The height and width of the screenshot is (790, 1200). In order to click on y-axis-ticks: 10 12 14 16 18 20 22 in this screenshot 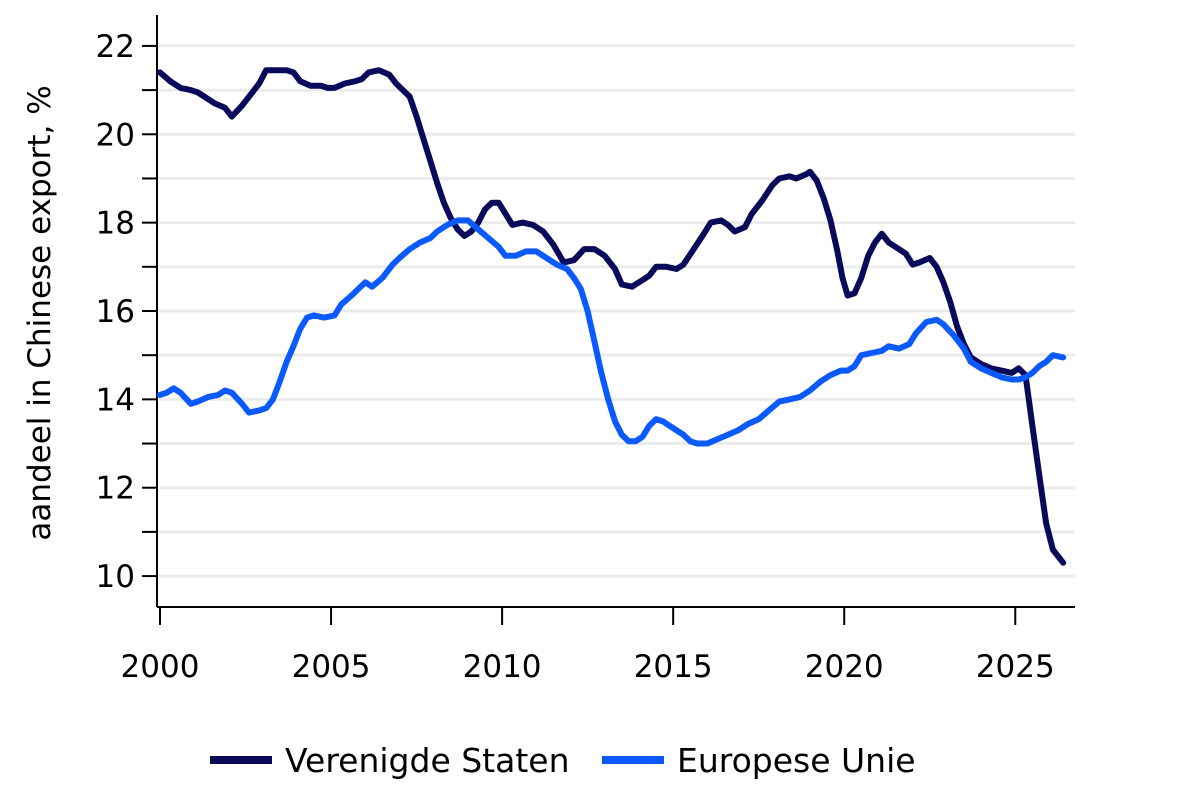, I will do `click(126, 312)`.